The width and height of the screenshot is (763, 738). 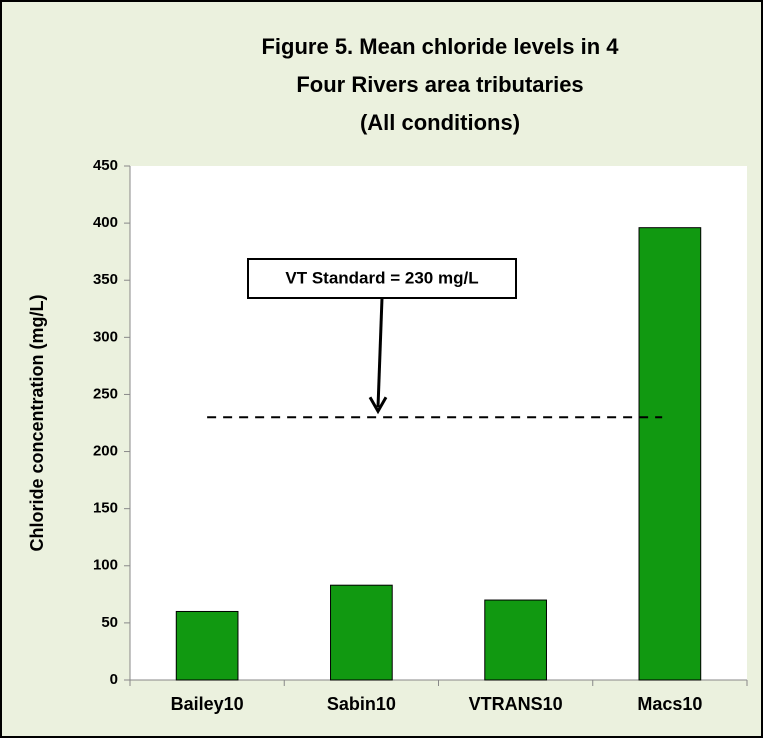 What do you see at coordinates (105, 336) in the screenshot?
I see `y-tick-label: 300` at bounding box center [105, 336].